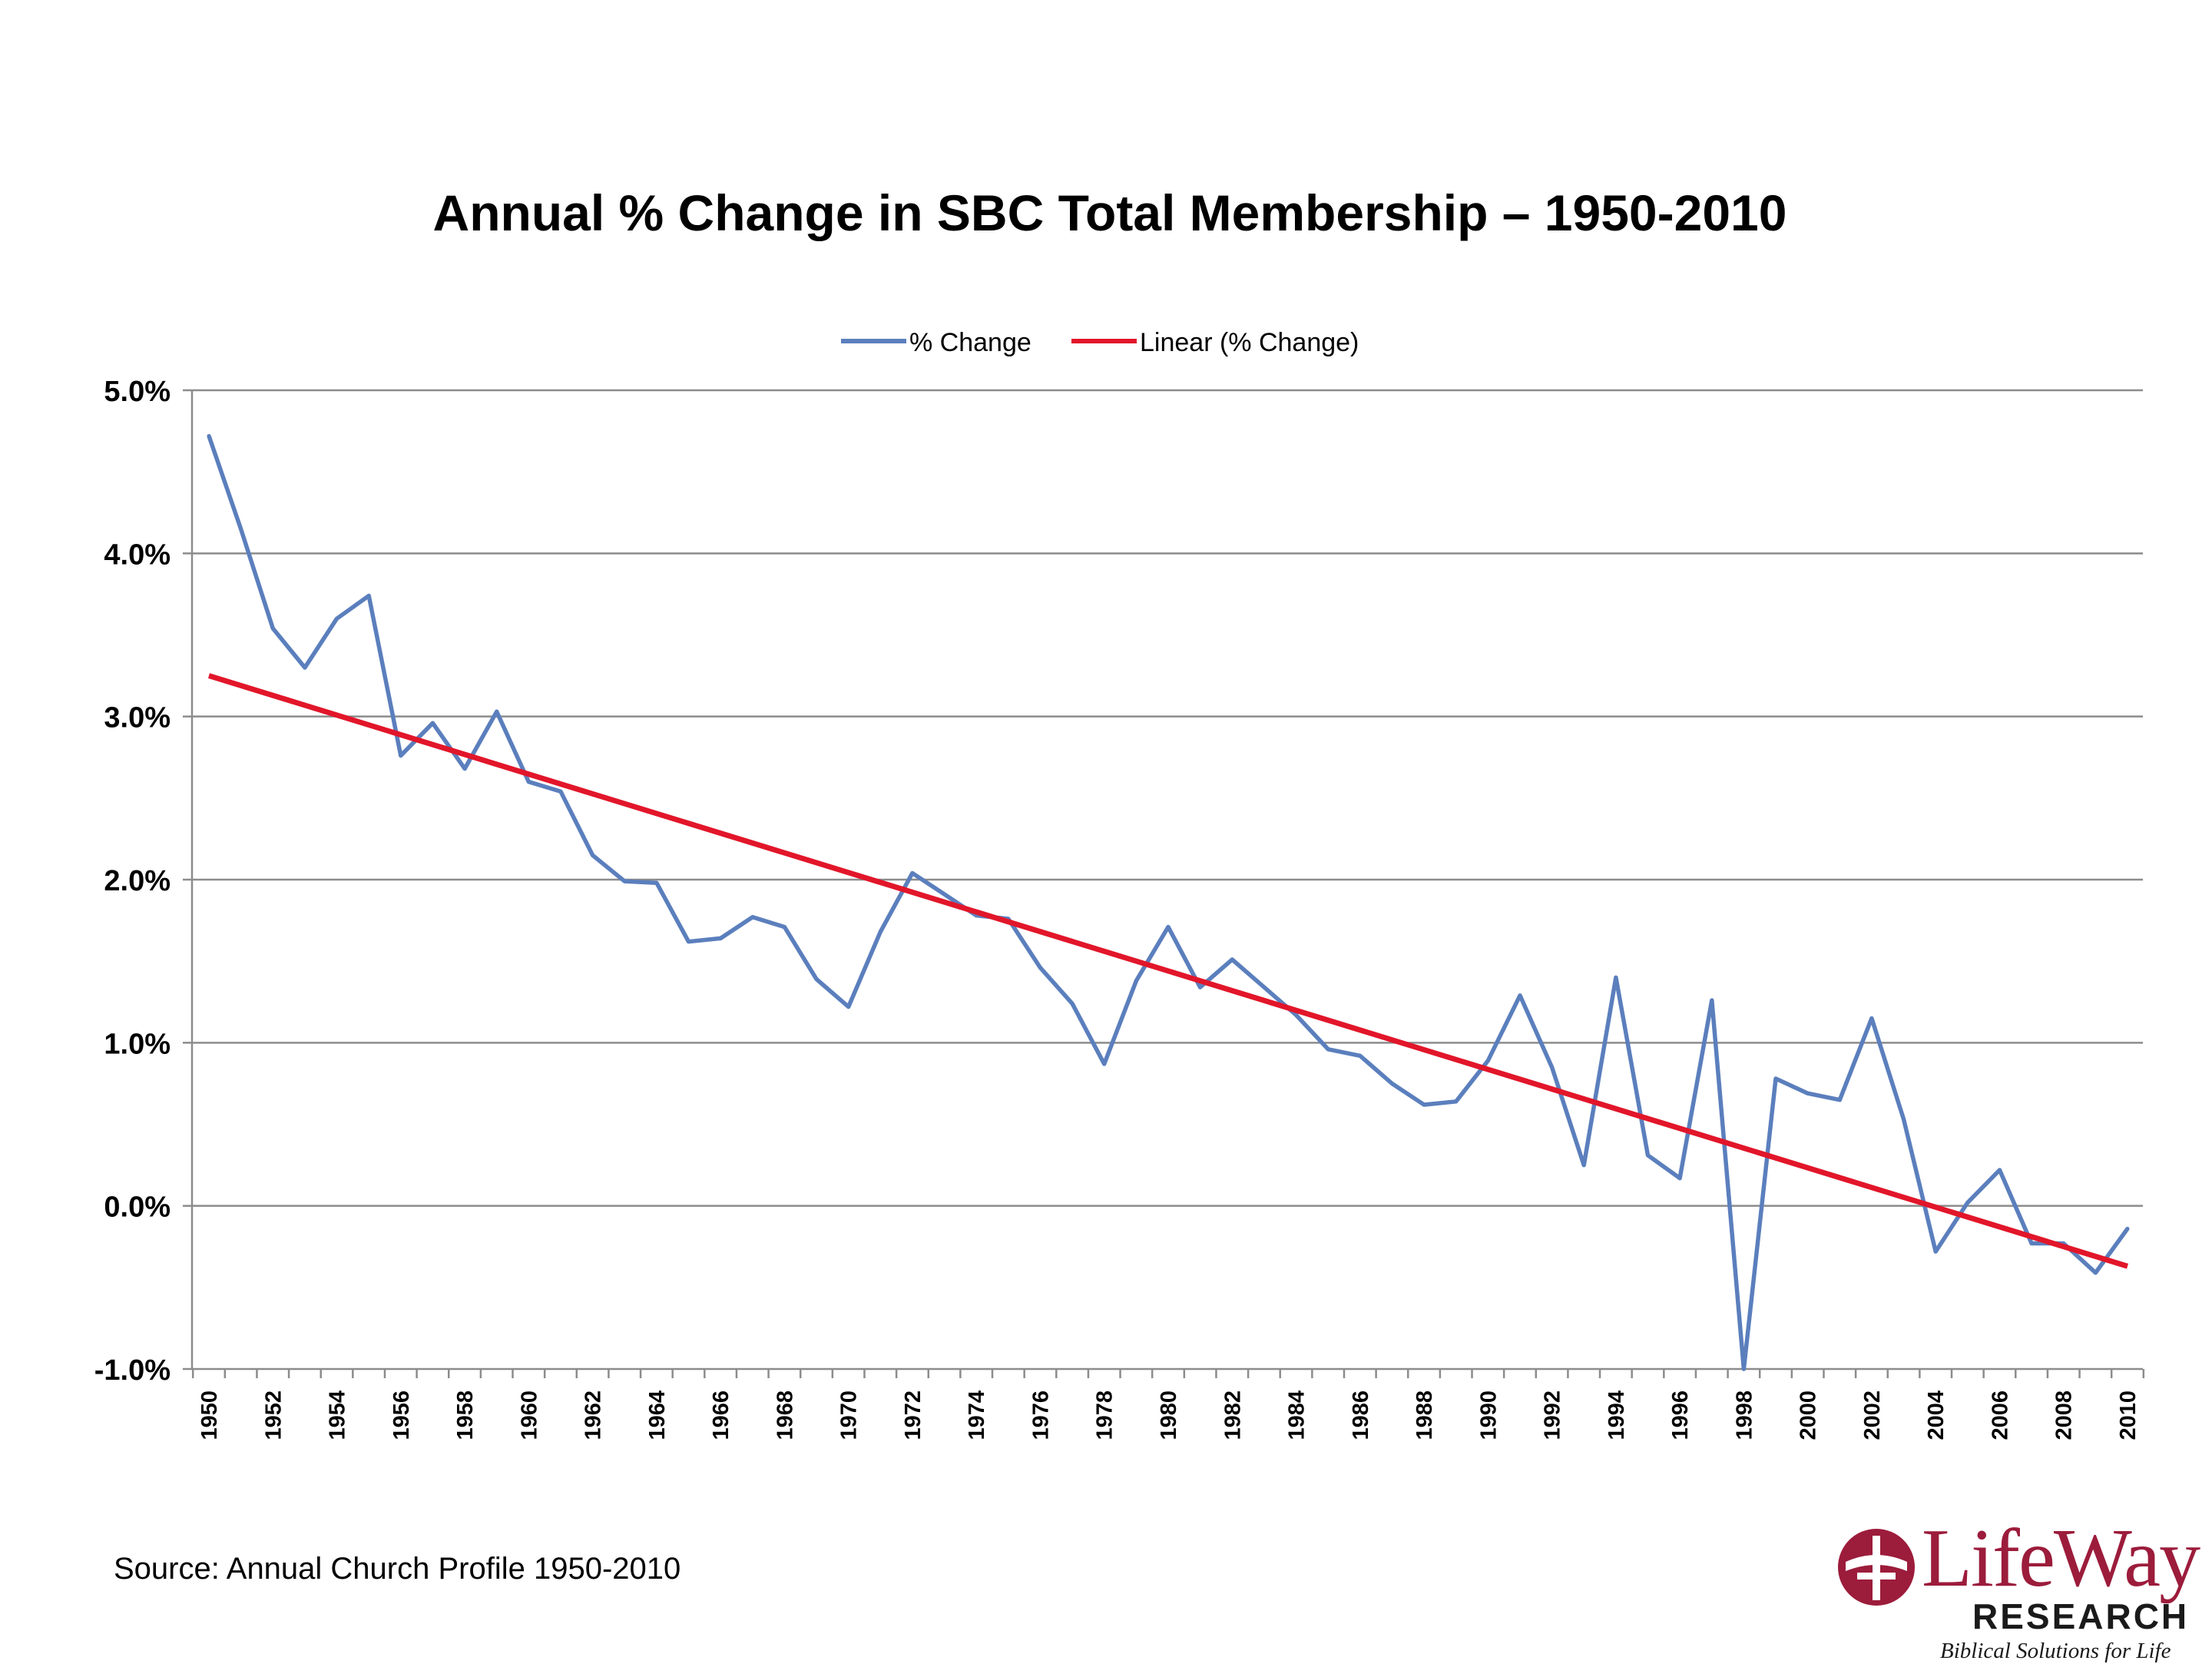  I want to click on x-tick-label: 2010, so click(2128, 1415).